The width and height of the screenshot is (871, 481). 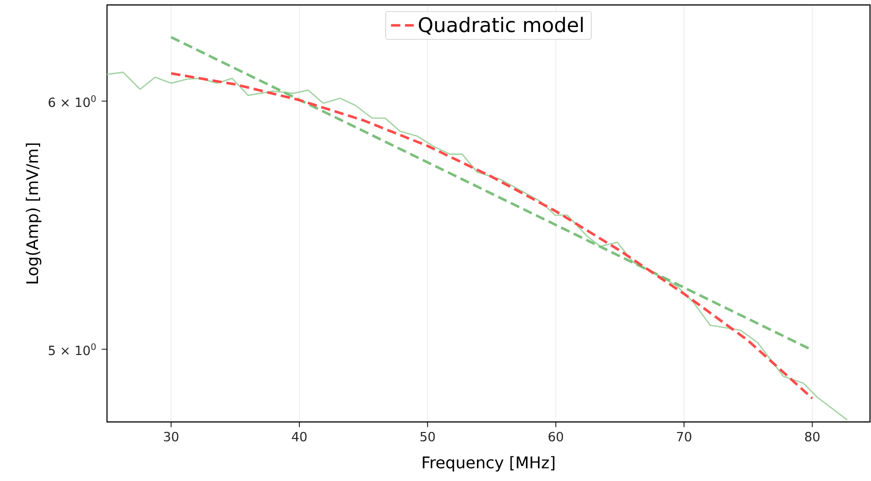 I want to click on x-tick-label: 60, so click(x=556, y=437).